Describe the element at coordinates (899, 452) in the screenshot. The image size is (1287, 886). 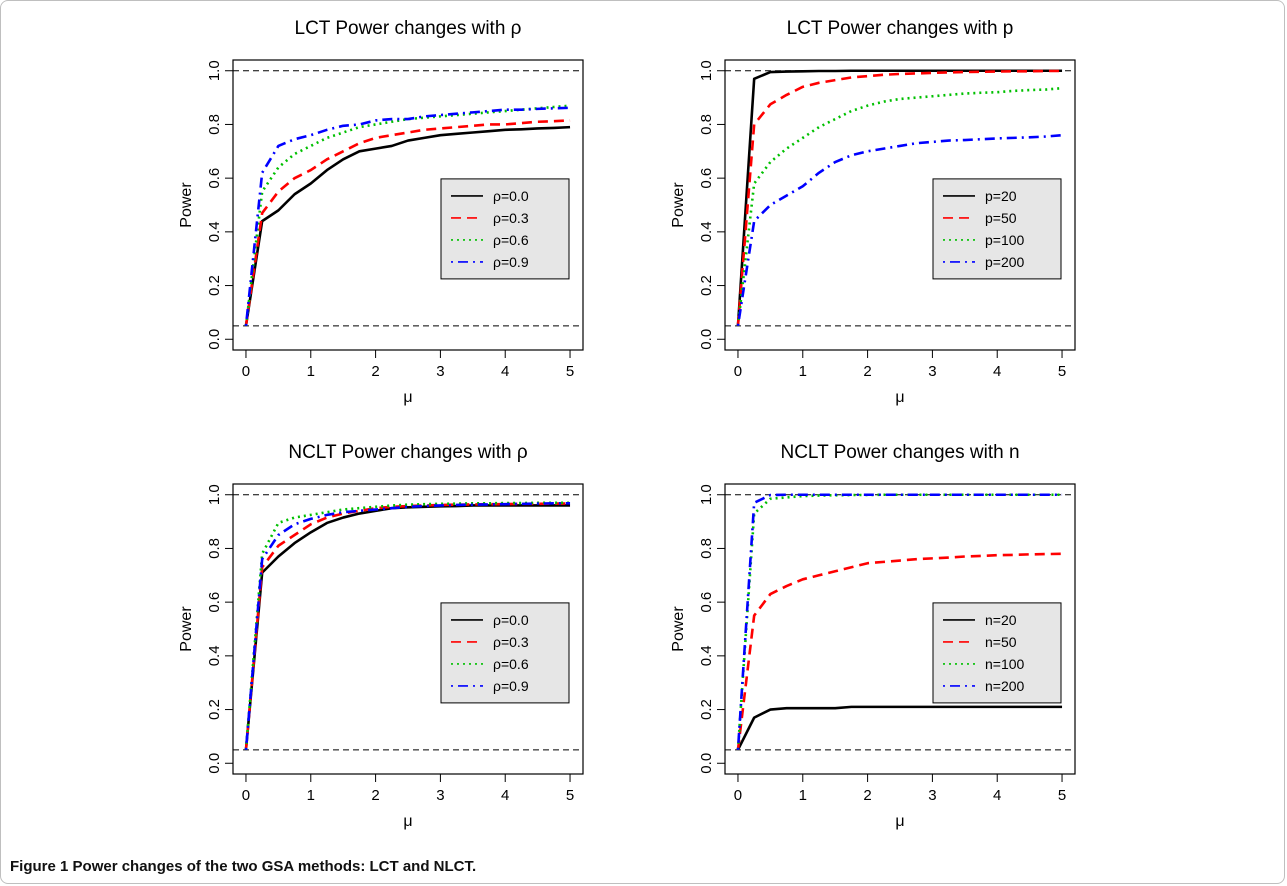
I see `chart-title: NCLT Power changes with n` at that location.